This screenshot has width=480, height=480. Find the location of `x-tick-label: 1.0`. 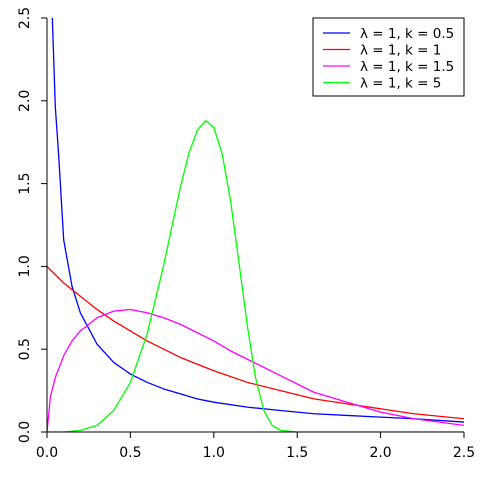

x-tick-label: 1.0 is located at coordinates (214, 453).